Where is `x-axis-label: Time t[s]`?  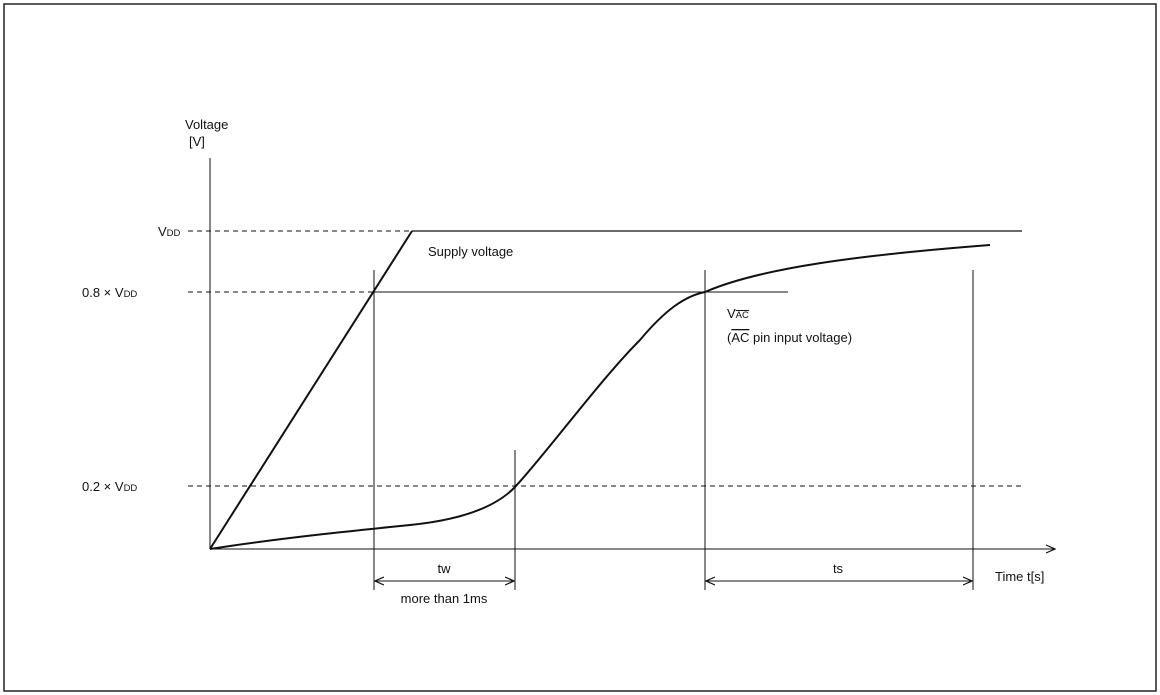
x-axis-label: Time t[s] is located at coordinates (1019, 576).